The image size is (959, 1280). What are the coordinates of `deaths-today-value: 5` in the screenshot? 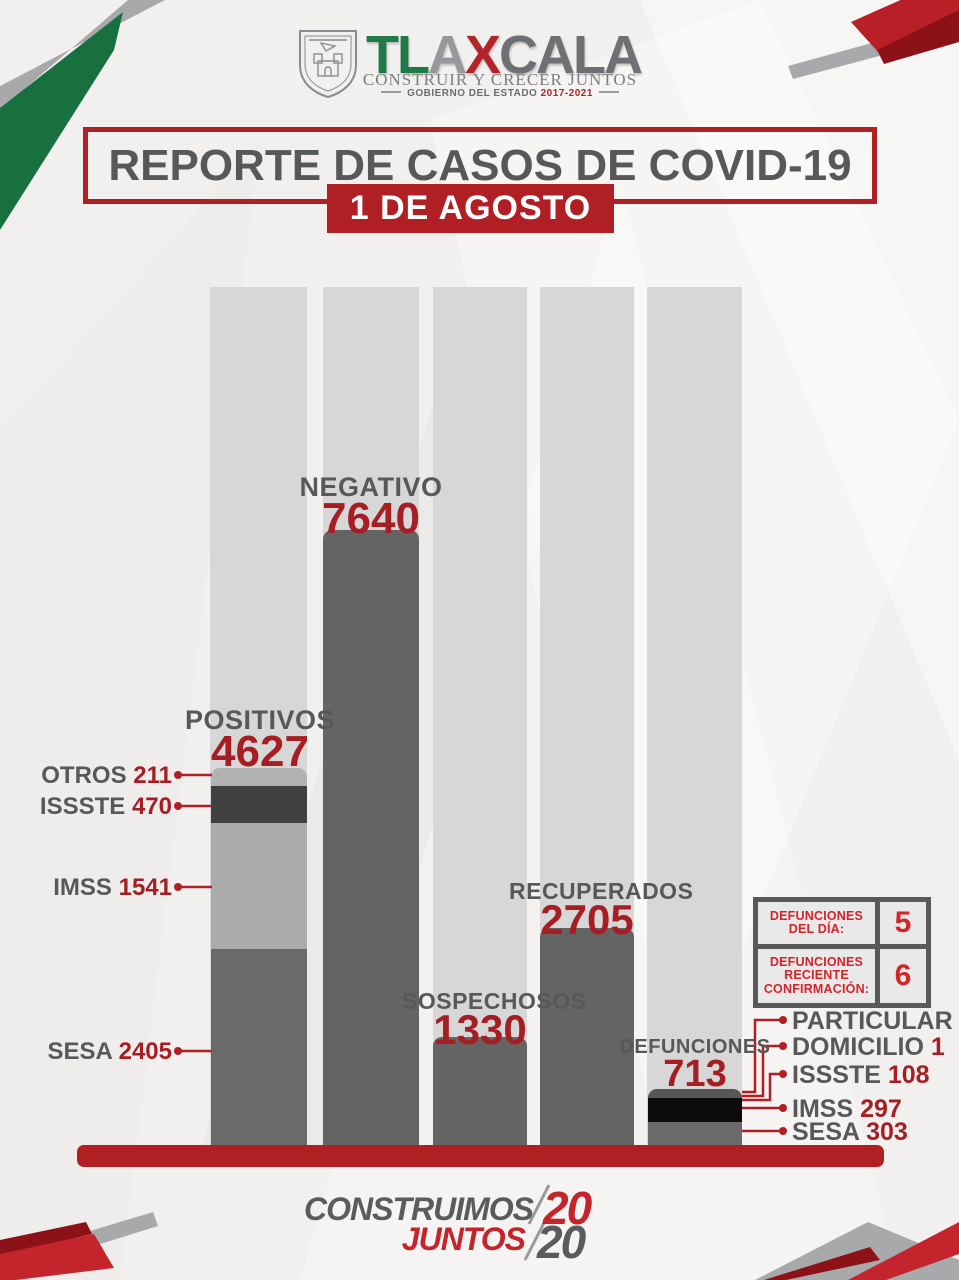 It's located at (903, 923).